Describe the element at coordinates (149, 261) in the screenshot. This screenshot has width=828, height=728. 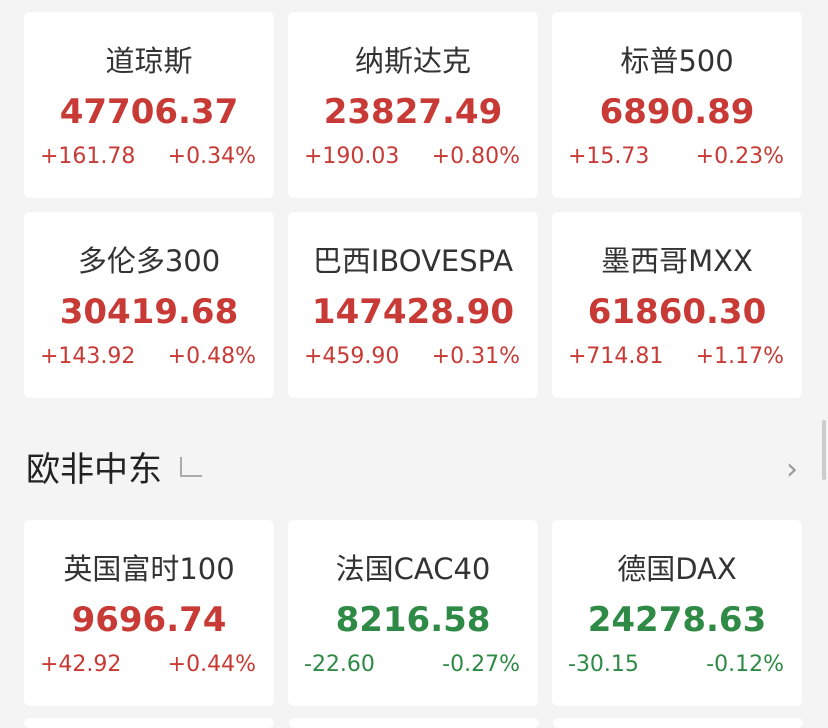
I see `index-name: 多伦多300` at that location.